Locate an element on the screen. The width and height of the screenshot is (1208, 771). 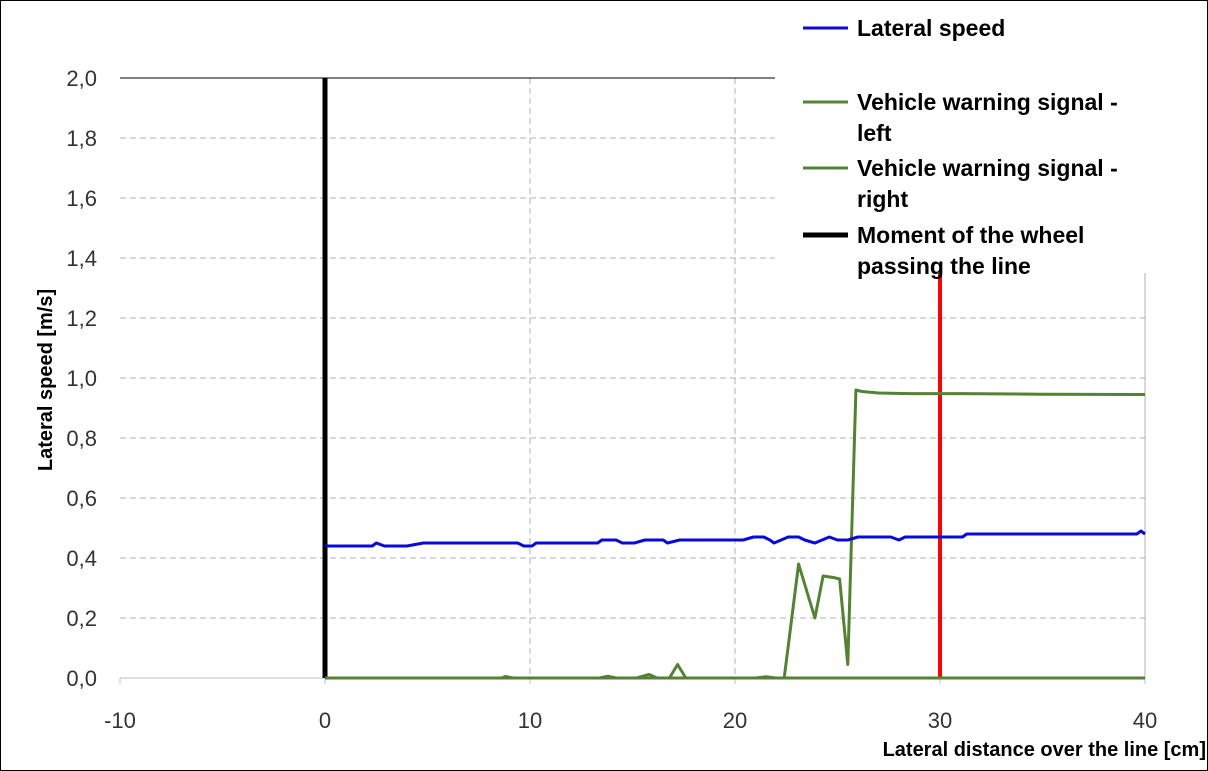
y-tick-label: 1,2 is located at coordinates (81, 318).